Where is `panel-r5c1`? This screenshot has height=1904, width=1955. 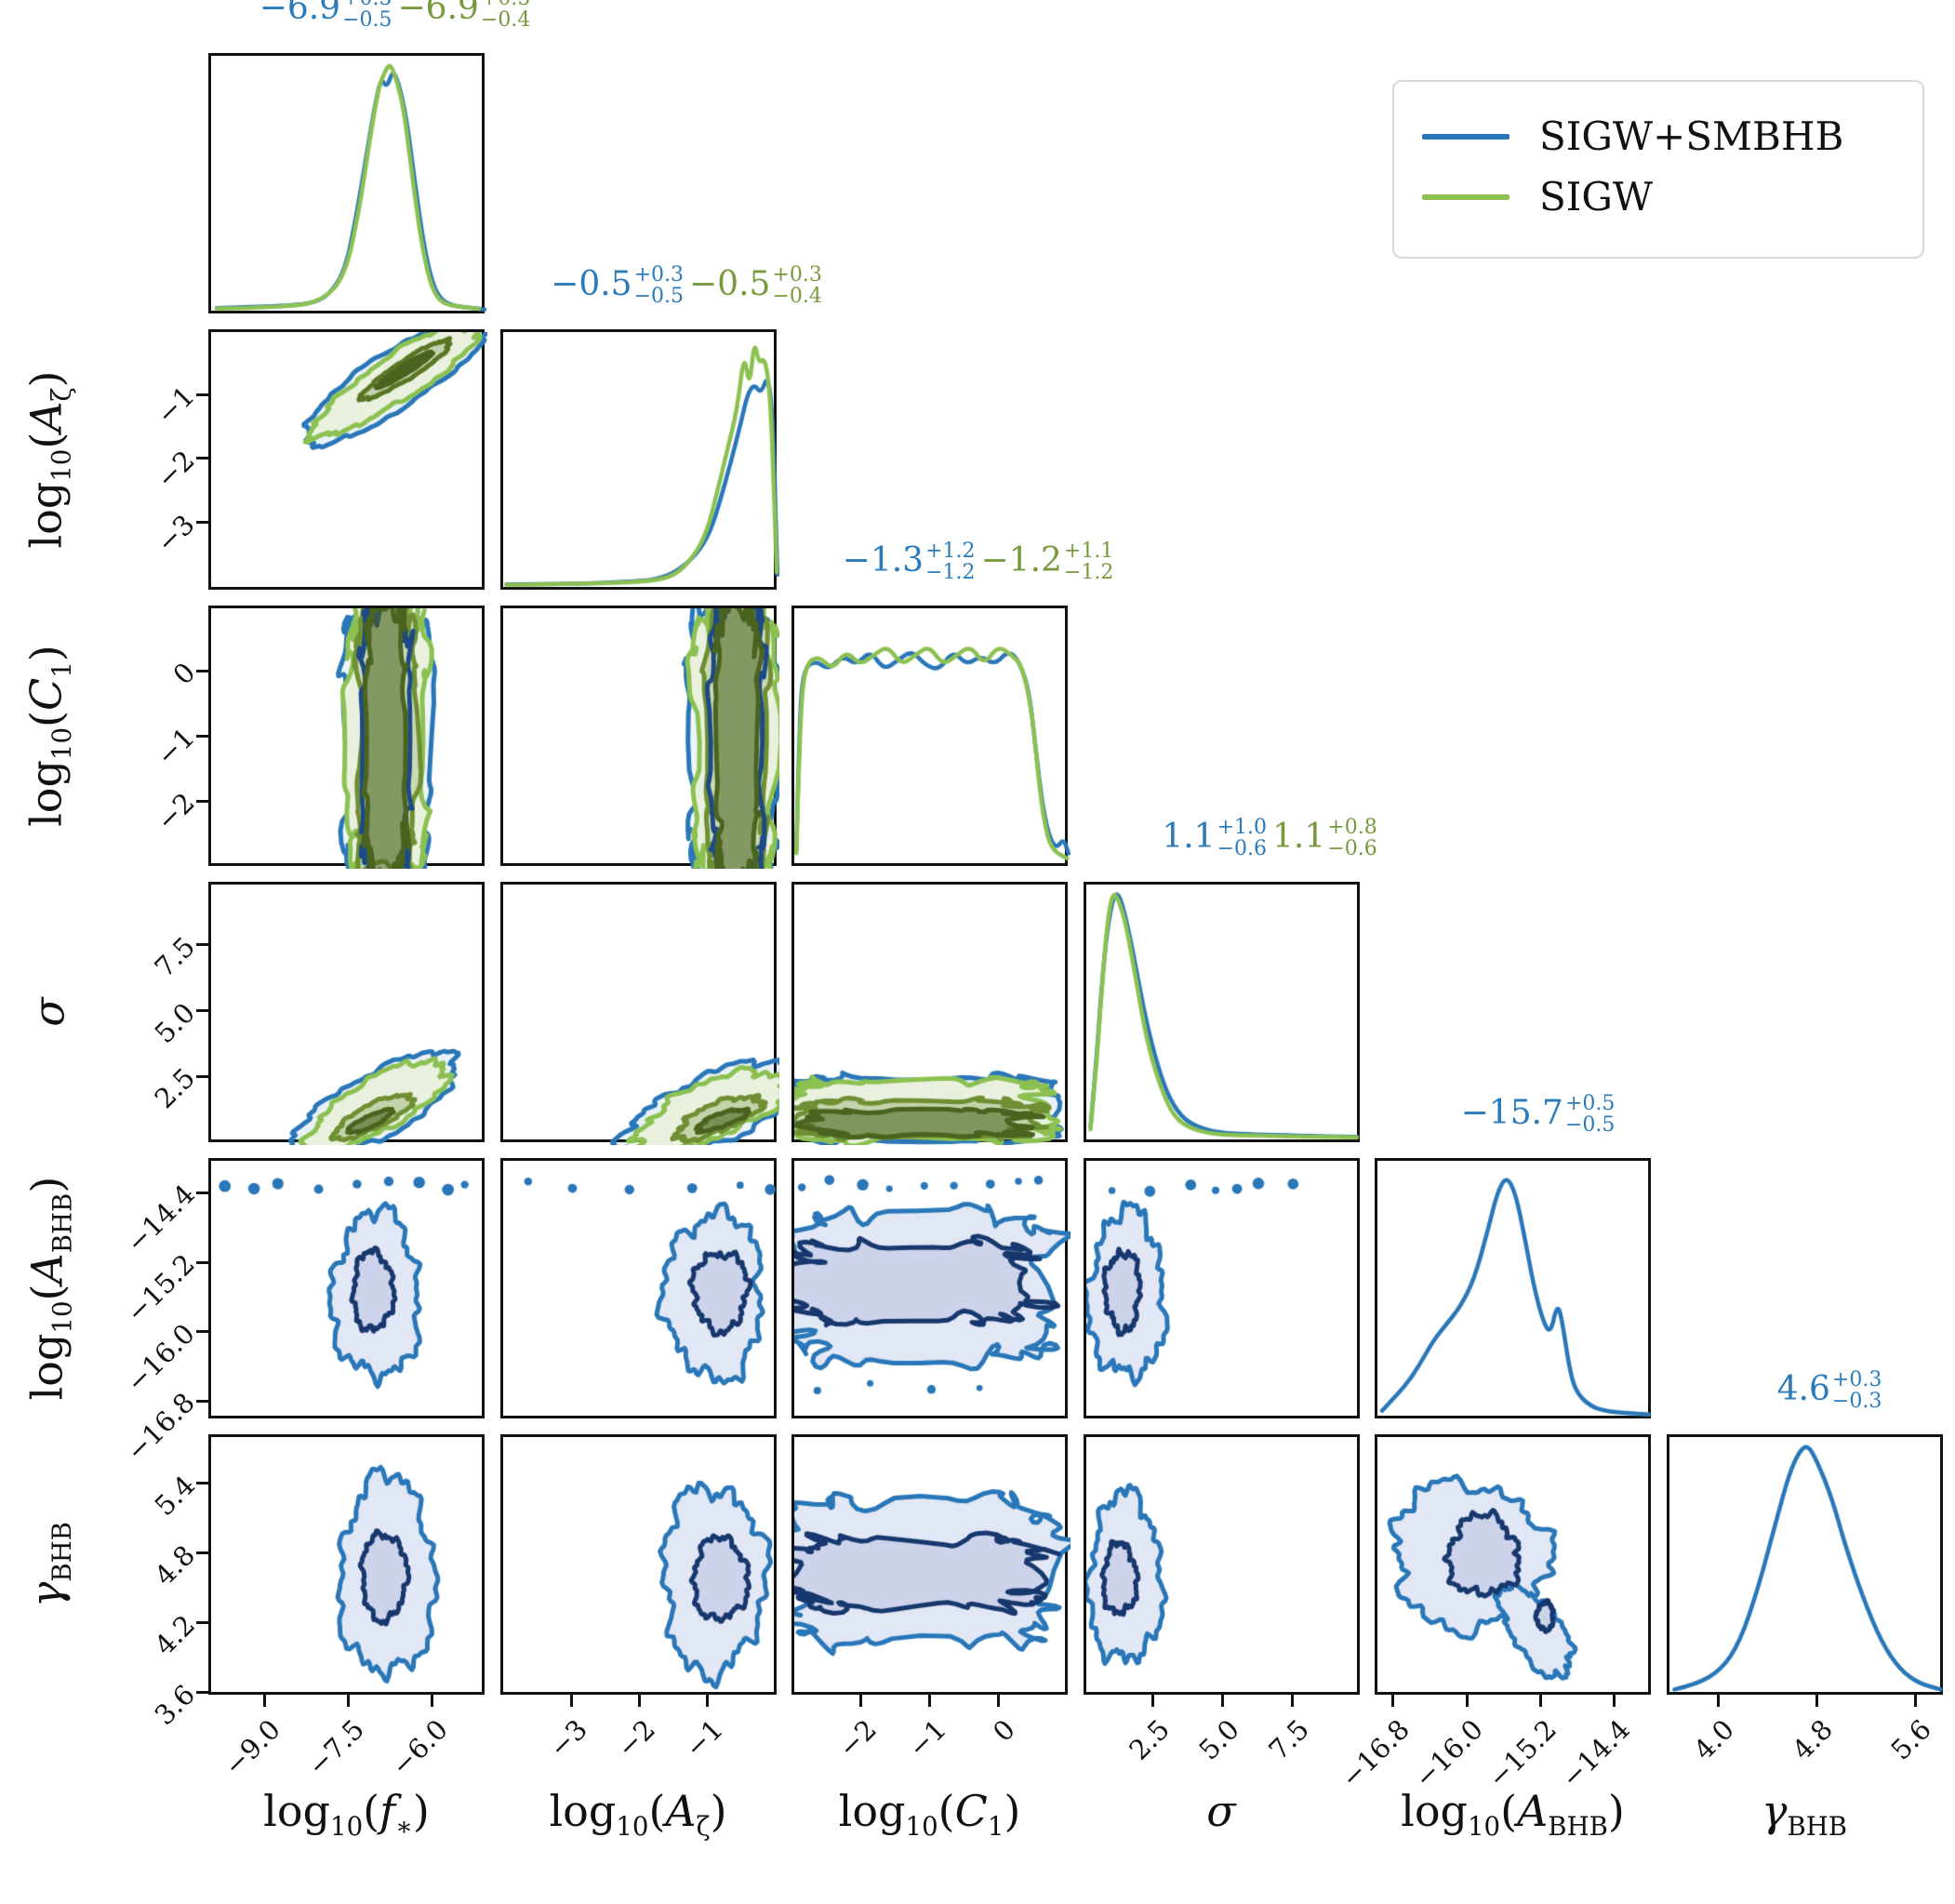 panel-r5c1 is located at coordinates (347, 1289).